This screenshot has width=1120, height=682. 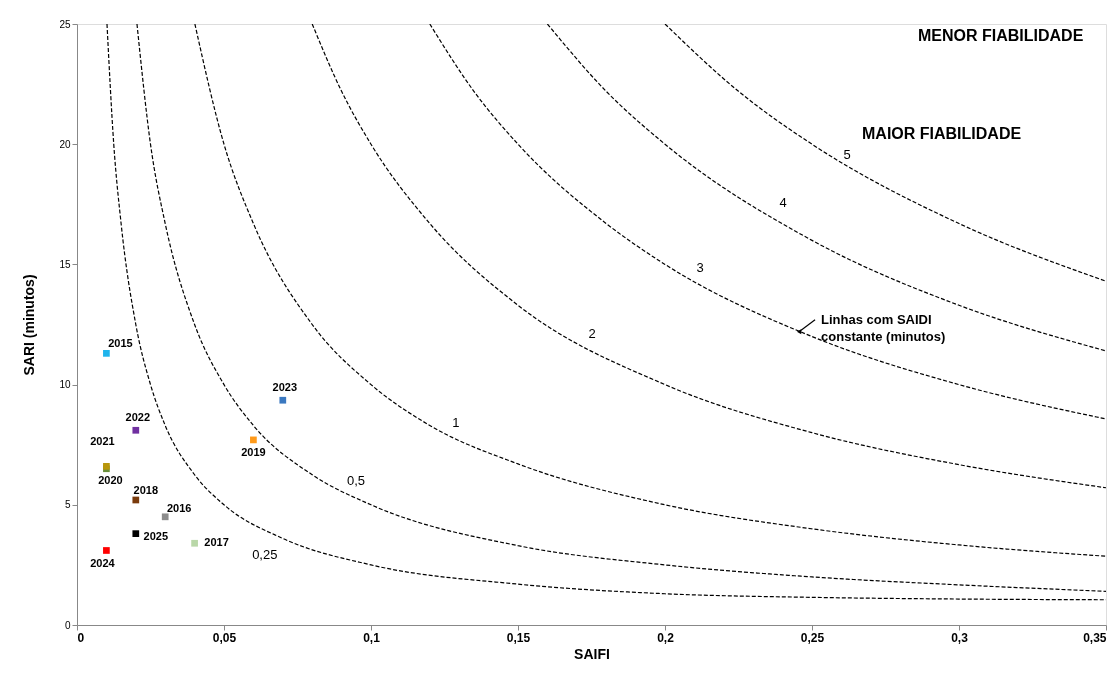 What do you see at coordinates (67, 505) in the screenshot?
I see `y-tick-label: 5` at bounding box center [67, 505].